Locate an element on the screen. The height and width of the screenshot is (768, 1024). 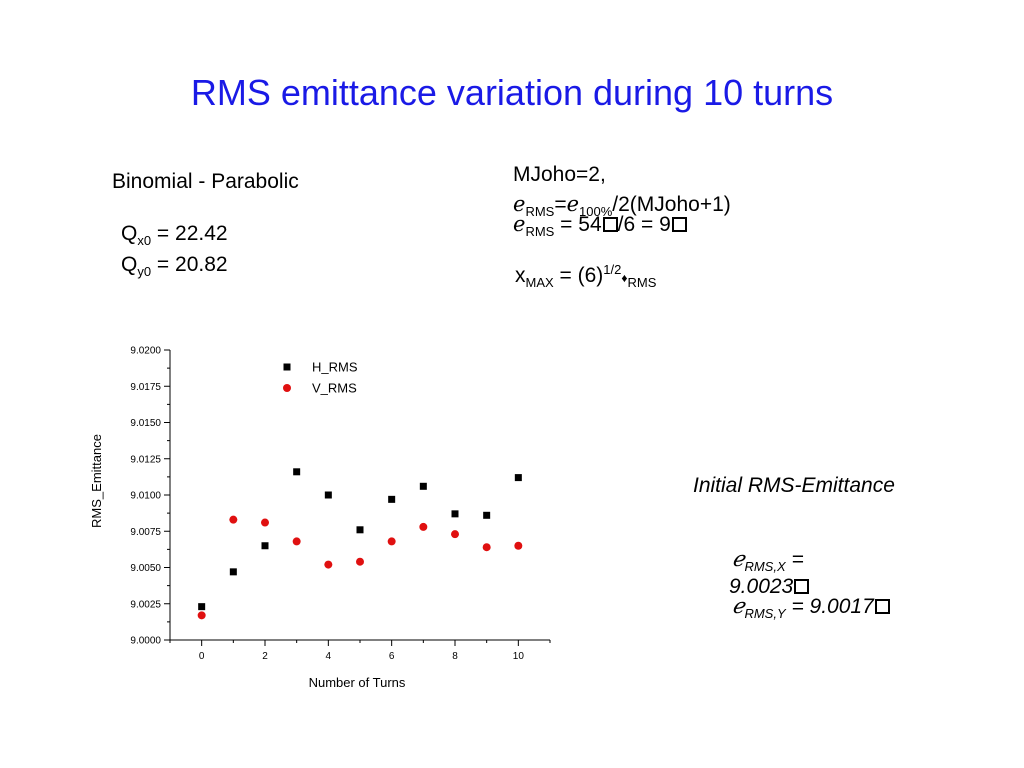
y-tick-label: 9.0125 is located at coordinates (145, 459).